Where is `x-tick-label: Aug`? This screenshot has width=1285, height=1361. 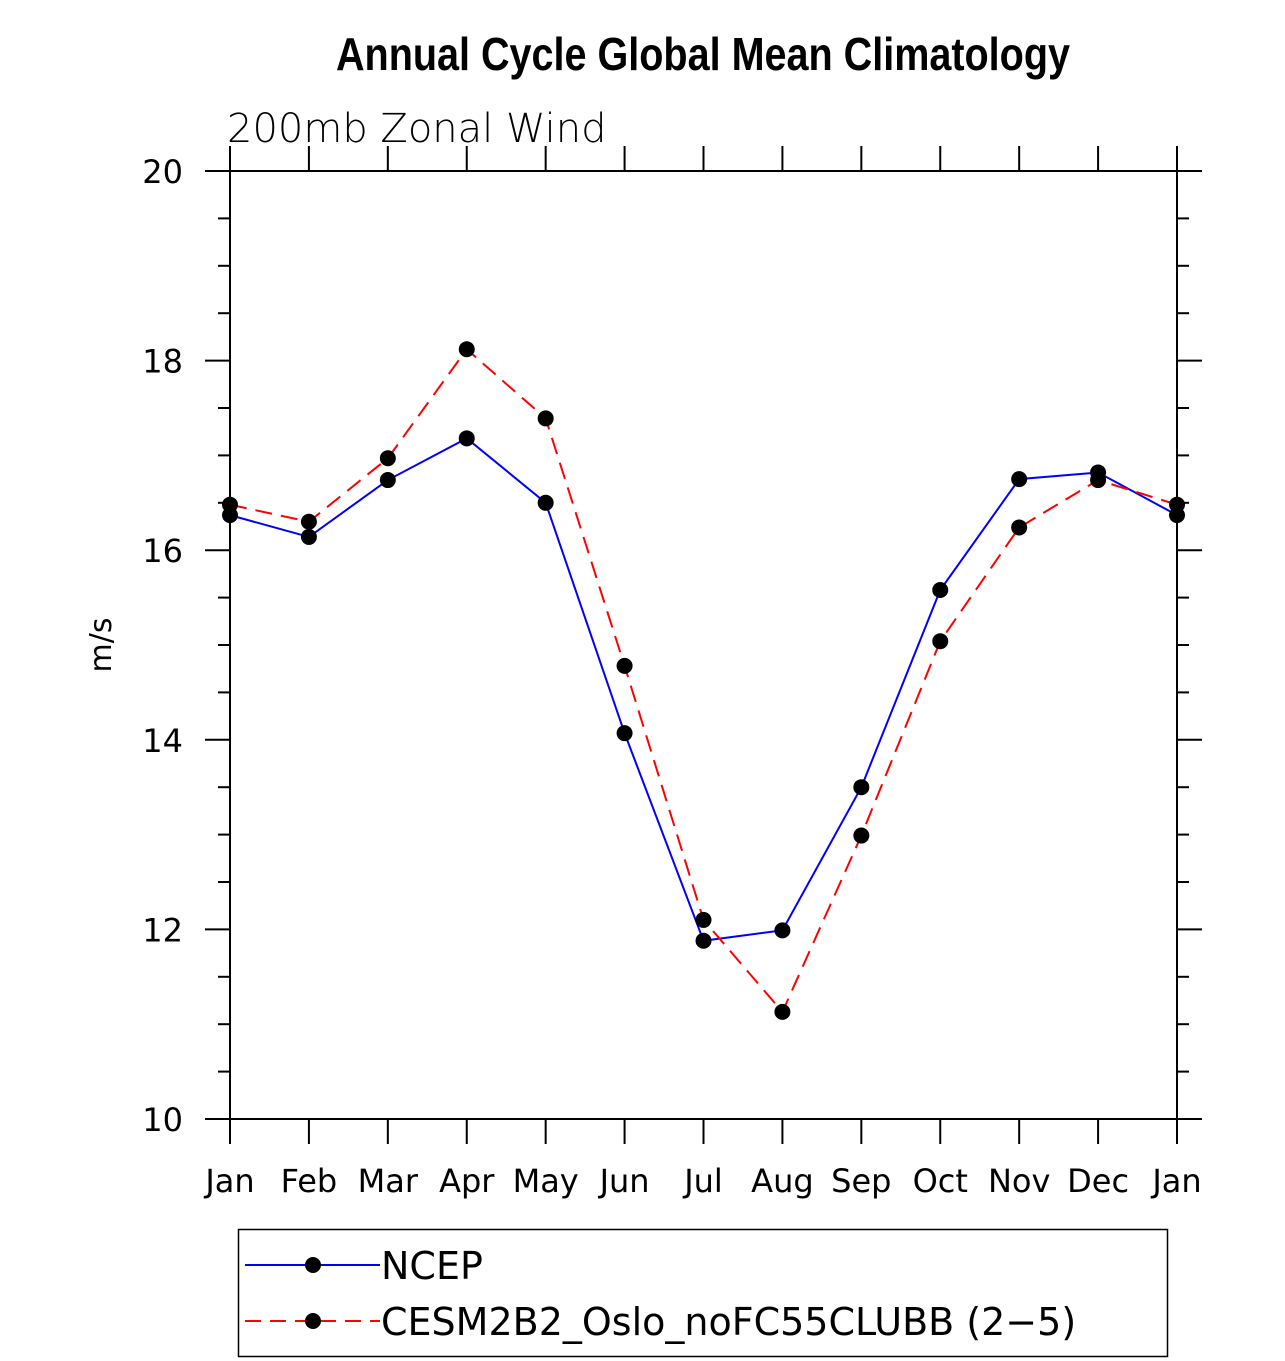 x-tick-label: Aug is located at coordinates (782, 1181).